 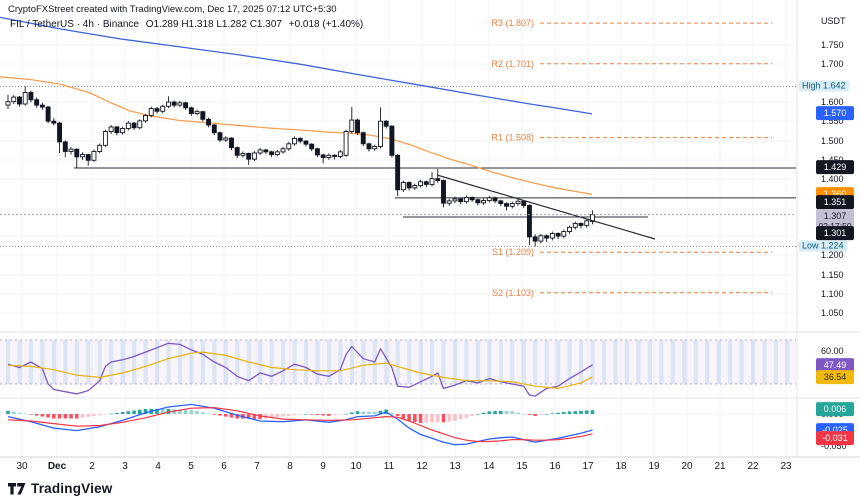 What do you see at coordinates (92, 466) in the screenshot?
I see `time-axis-label: 2` at bounding box center [92, 466].